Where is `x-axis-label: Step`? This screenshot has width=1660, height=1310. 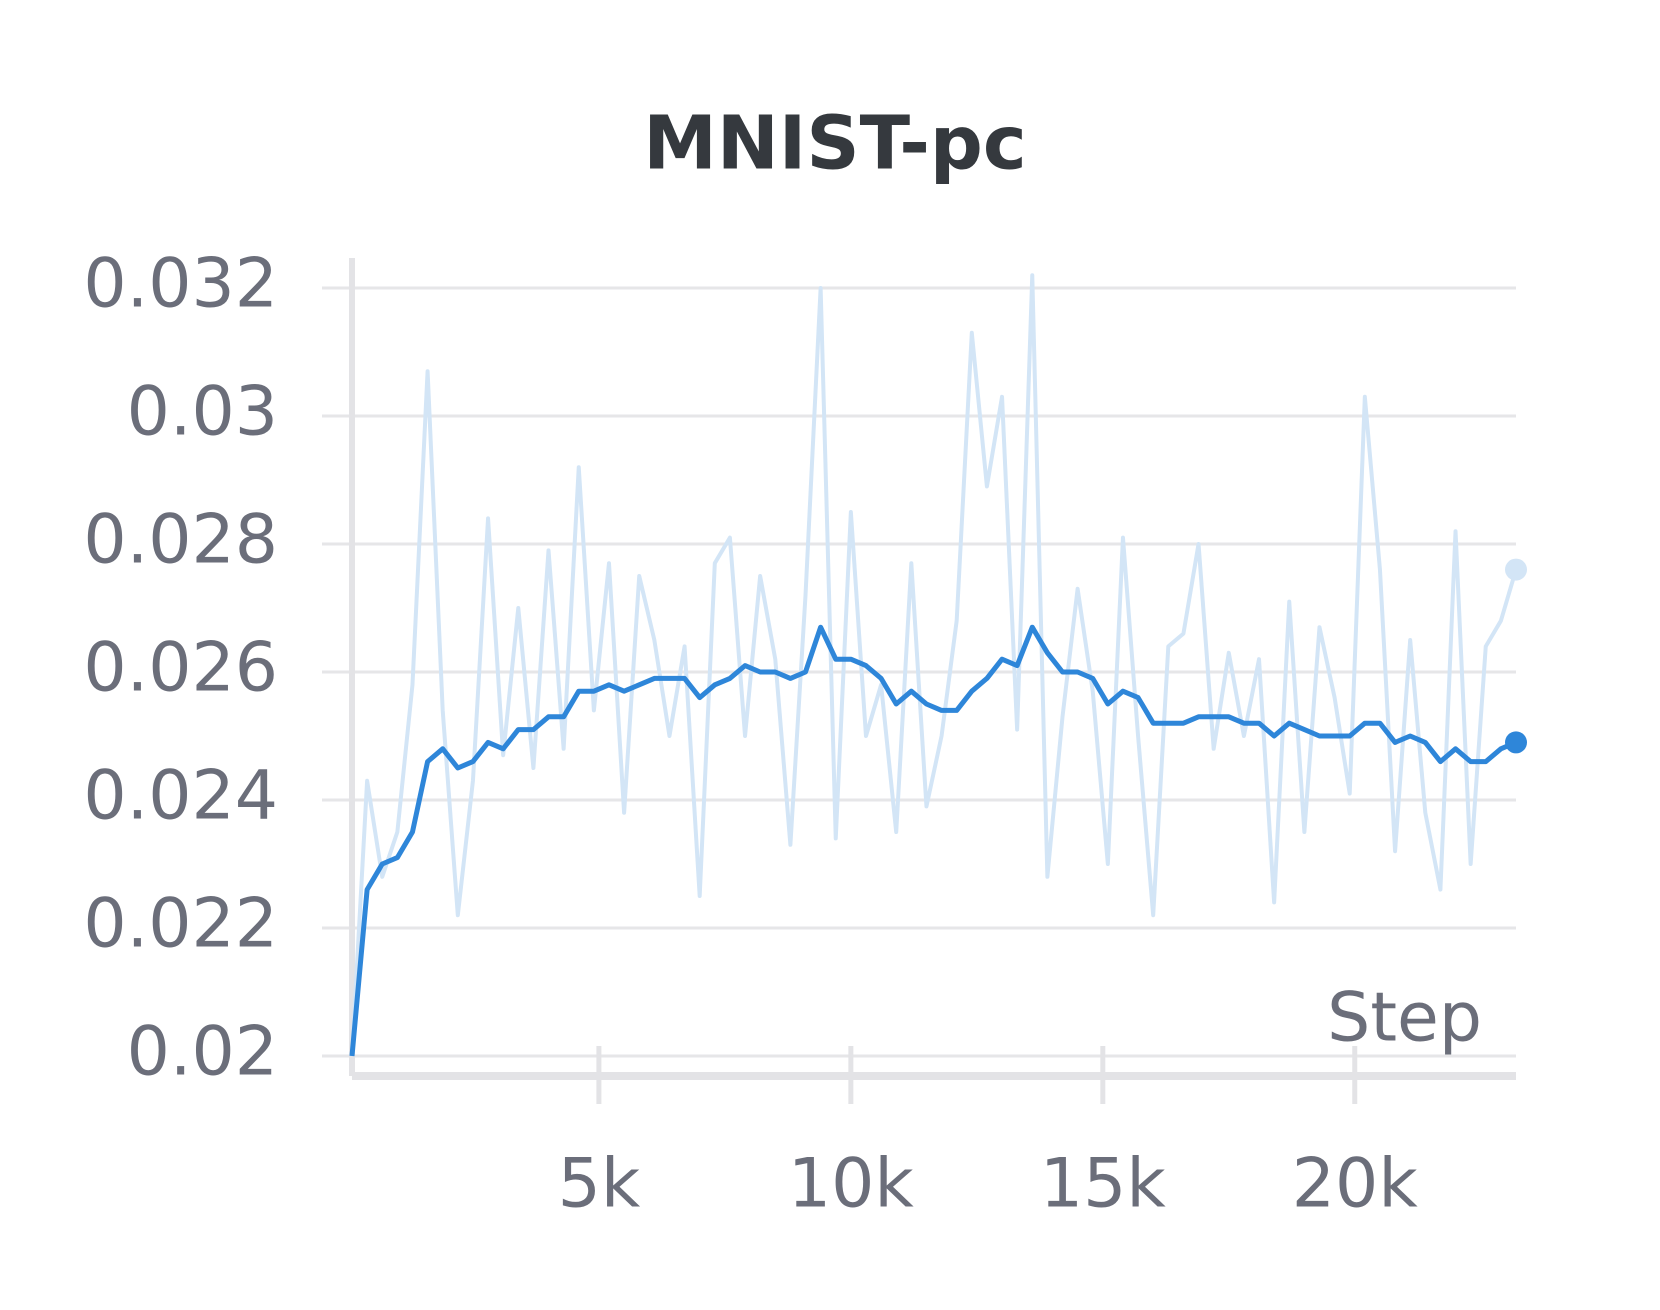
x-axis-label: Step is located at coordinates (1404, 1018).